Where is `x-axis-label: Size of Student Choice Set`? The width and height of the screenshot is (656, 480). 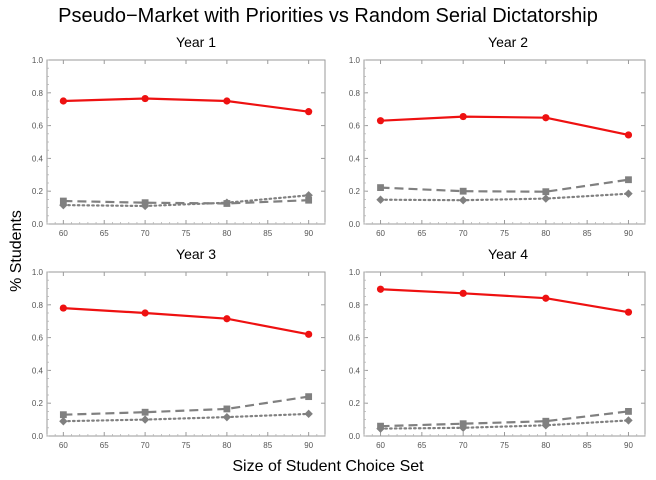 x-axis-label: Size of Student Choice Set is located at coordinates (328, 466).